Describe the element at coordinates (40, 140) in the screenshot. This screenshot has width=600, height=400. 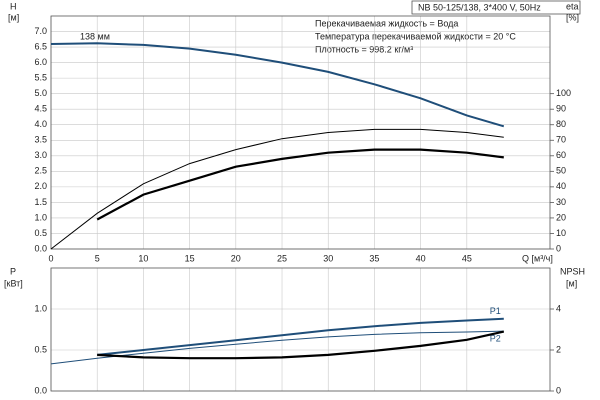
I see `y-tick-label: 3.5` at that location.